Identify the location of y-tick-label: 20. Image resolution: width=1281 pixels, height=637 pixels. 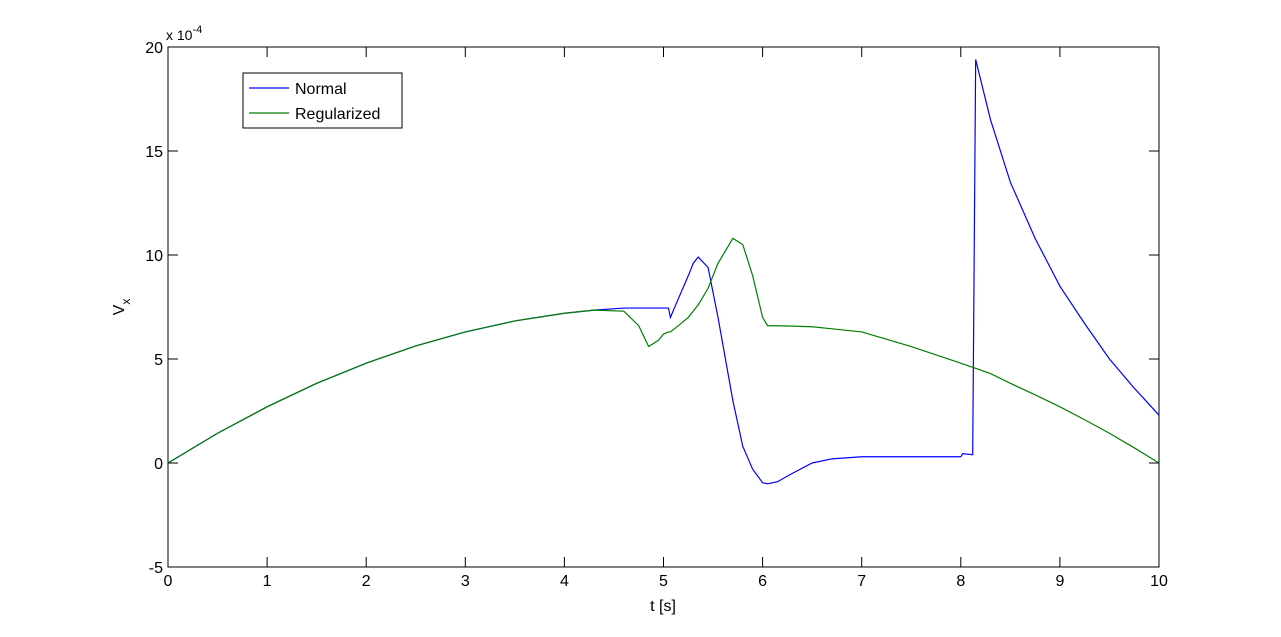
(154, 48).